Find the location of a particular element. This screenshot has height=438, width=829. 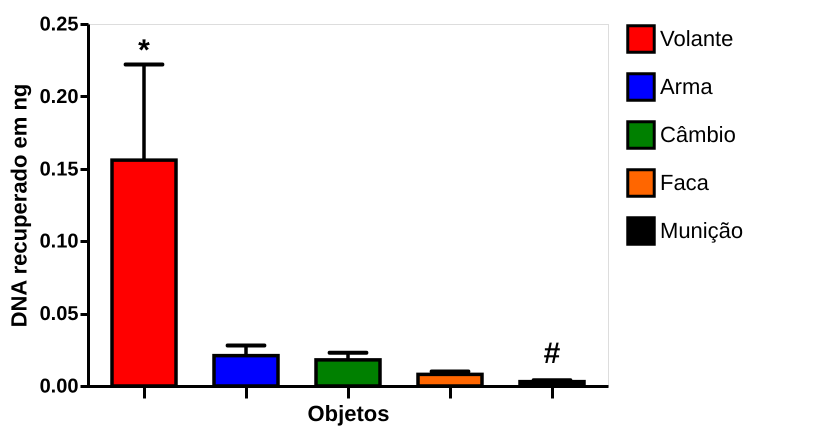

x-axis-title: Objetos is located at coordinates (349, 413).